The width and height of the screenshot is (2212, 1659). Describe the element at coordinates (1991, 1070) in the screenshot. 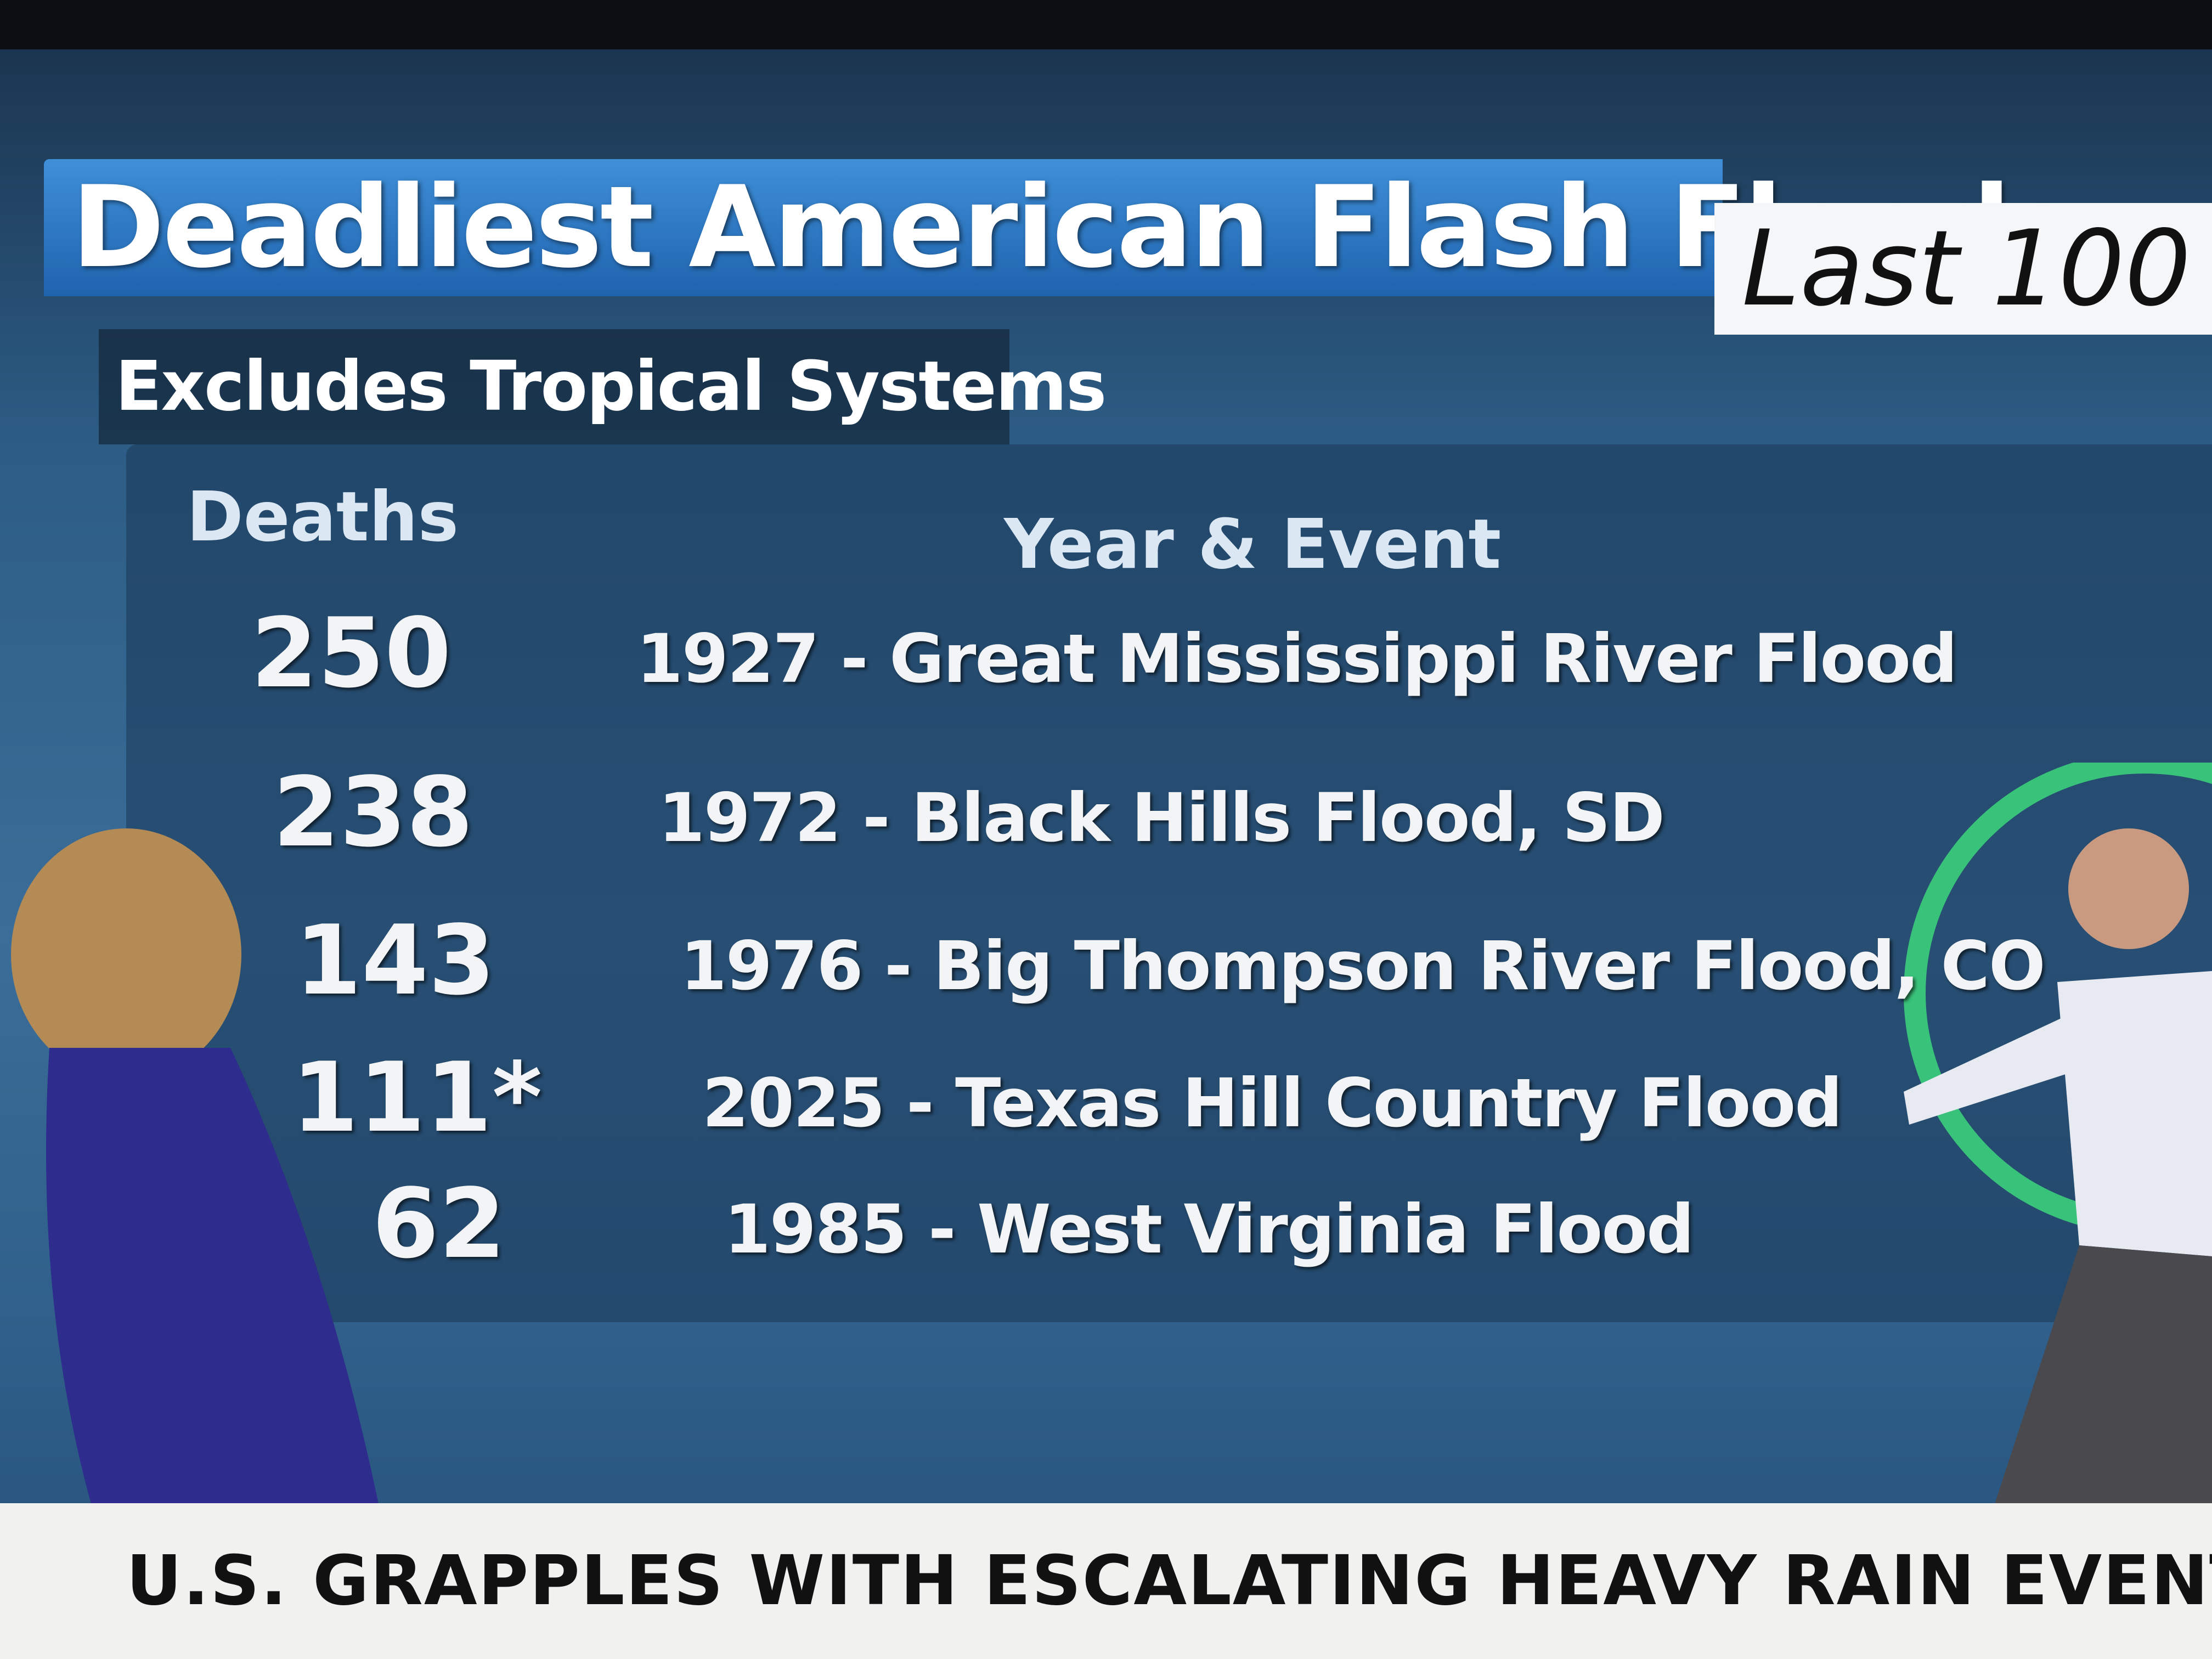

I see `arm` at that location.